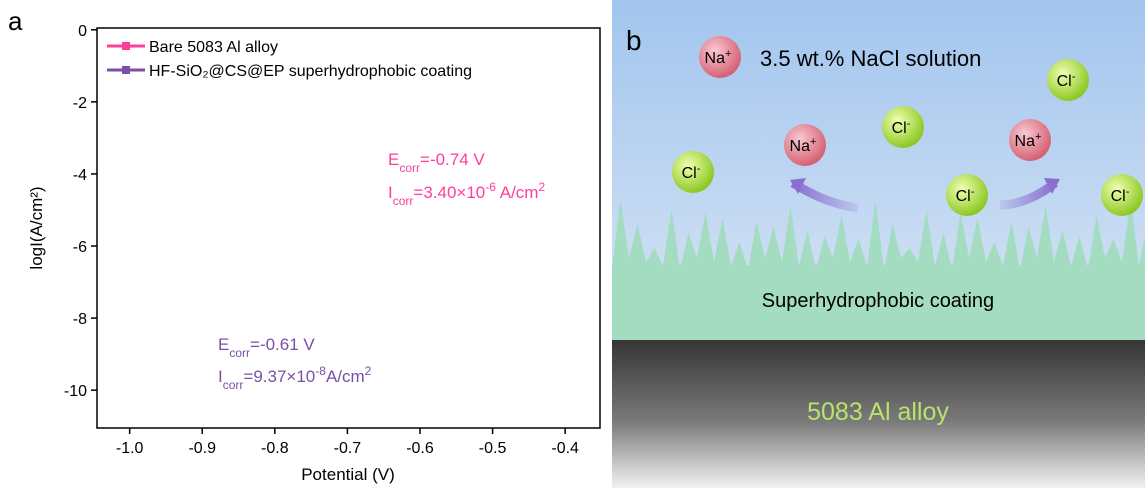 The image size is (1145, 493). I want to click on y-tick-label: -8, so click(80, 319).